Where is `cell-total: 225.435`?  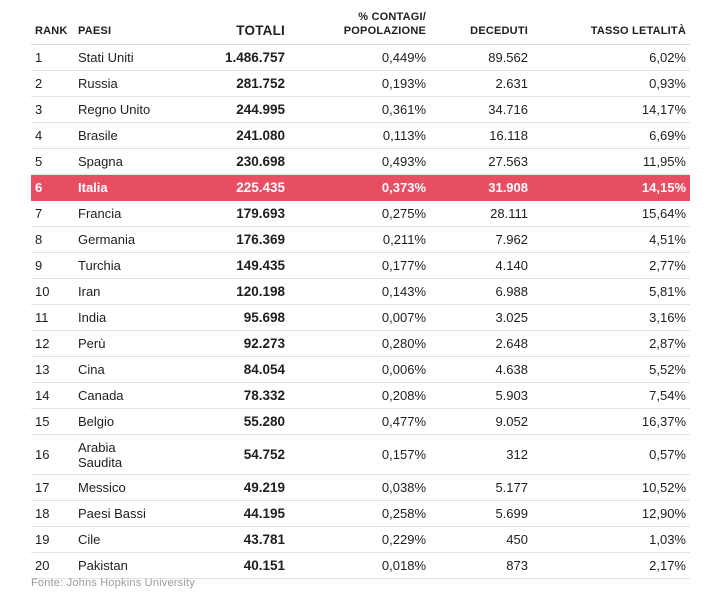
cell-total: 225.435 is located at coordinates (240, 187).